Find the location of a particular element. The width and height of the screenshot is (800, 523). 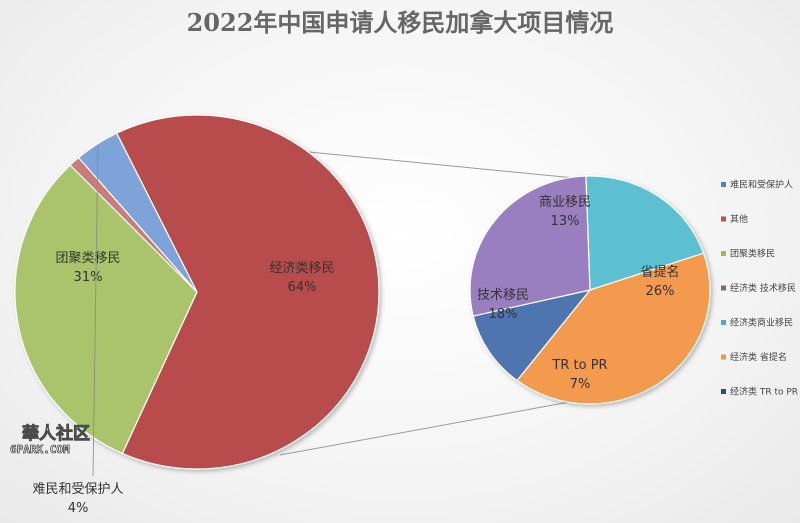

main-slice-label-0: 经济类移民 is located at coordinates (301, 268).